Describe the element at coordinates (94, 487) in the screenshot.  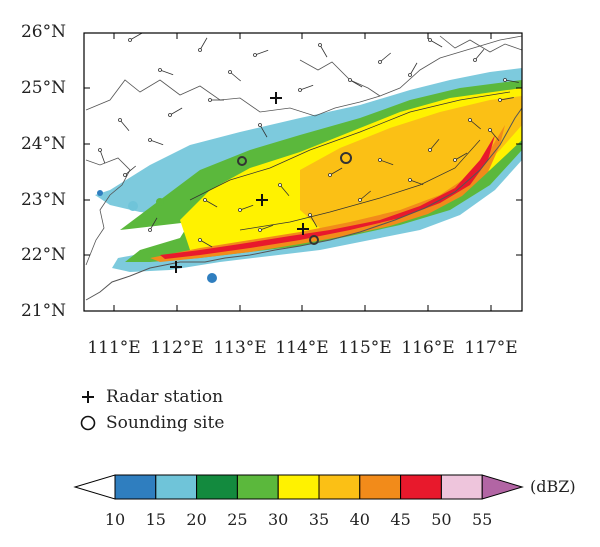
I see `colorbar-under-arrow` at that location.